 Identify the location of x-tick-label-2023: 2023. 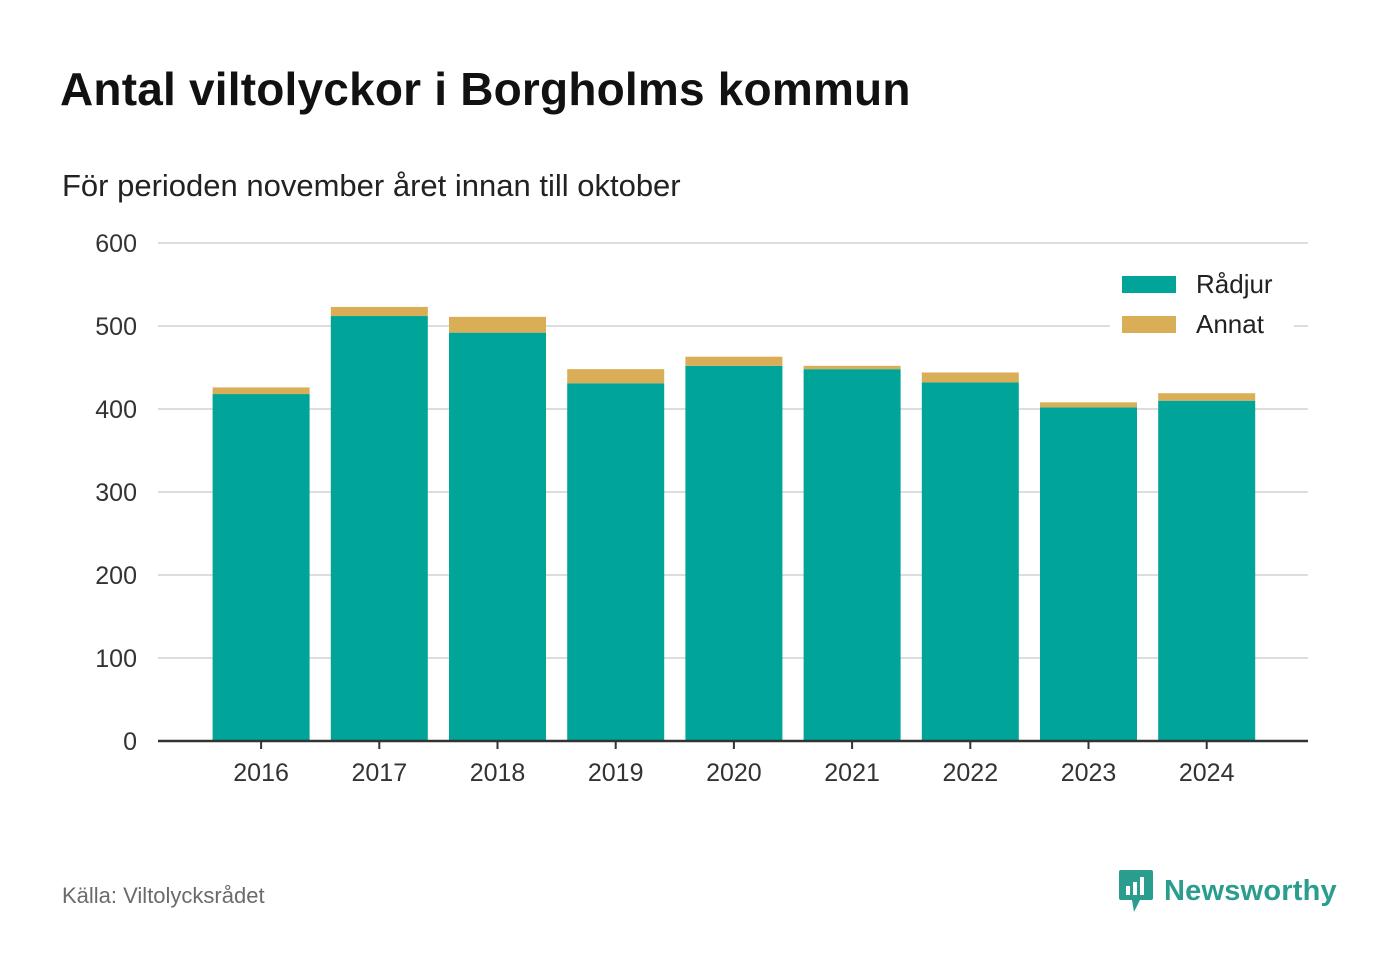
(1089, 773).